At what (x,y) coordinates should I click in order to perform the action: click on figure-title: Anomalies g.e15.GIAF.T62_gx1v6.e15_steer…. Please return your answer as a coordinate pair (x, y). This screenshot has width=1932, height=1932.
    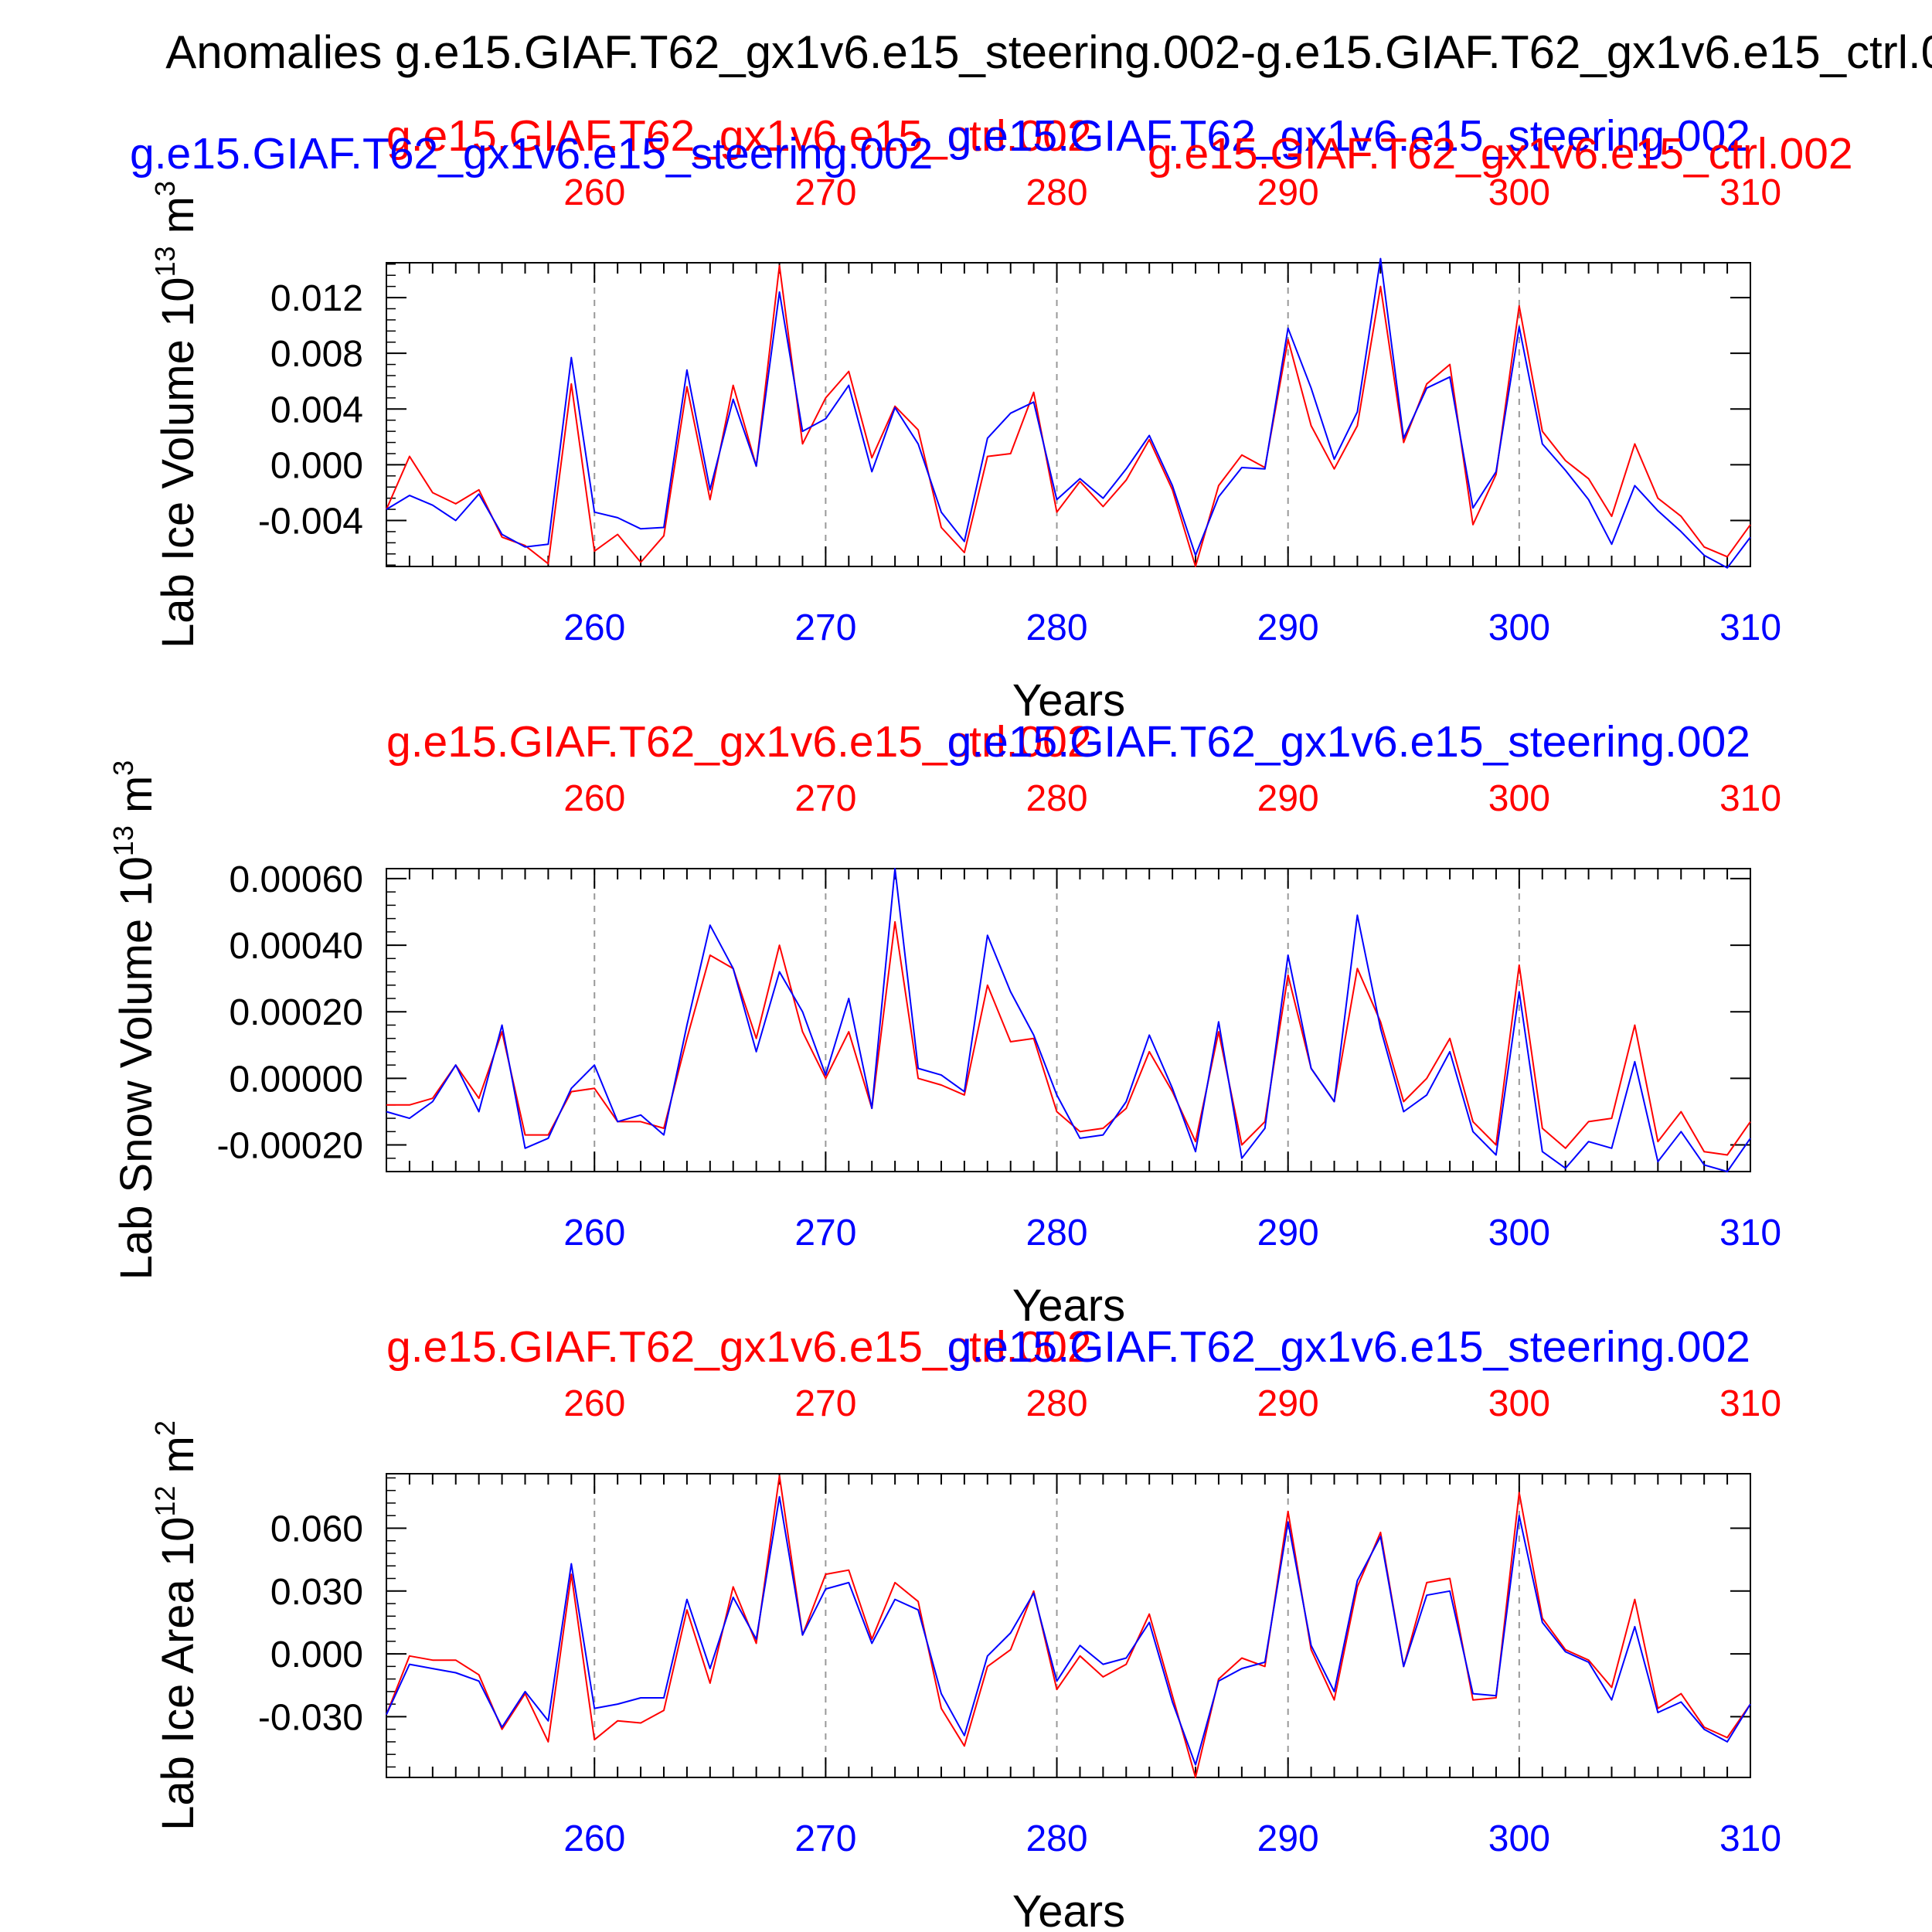
    Looking at the image, I should click on (1049, 52).